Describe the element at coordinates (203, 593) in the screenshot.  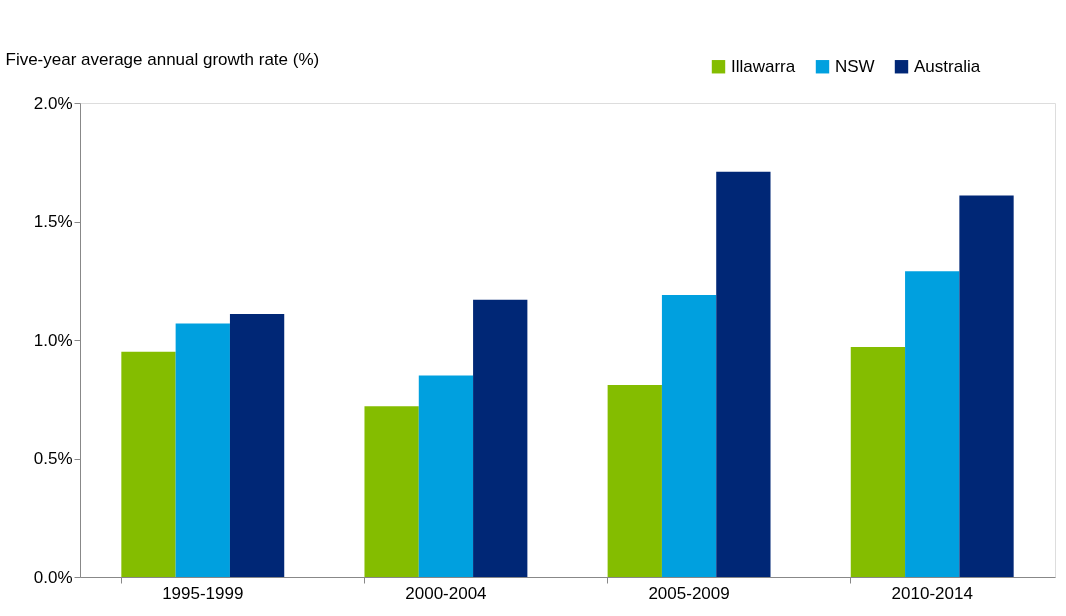
I see `x-tick-label: 1995-1999` at that location.